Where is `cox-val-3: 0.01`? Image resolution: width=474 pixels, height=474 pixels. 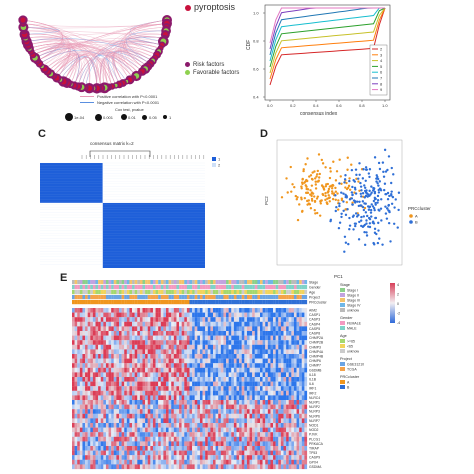 cox-val-3: 0.01 is located at coordinates (132, 117).